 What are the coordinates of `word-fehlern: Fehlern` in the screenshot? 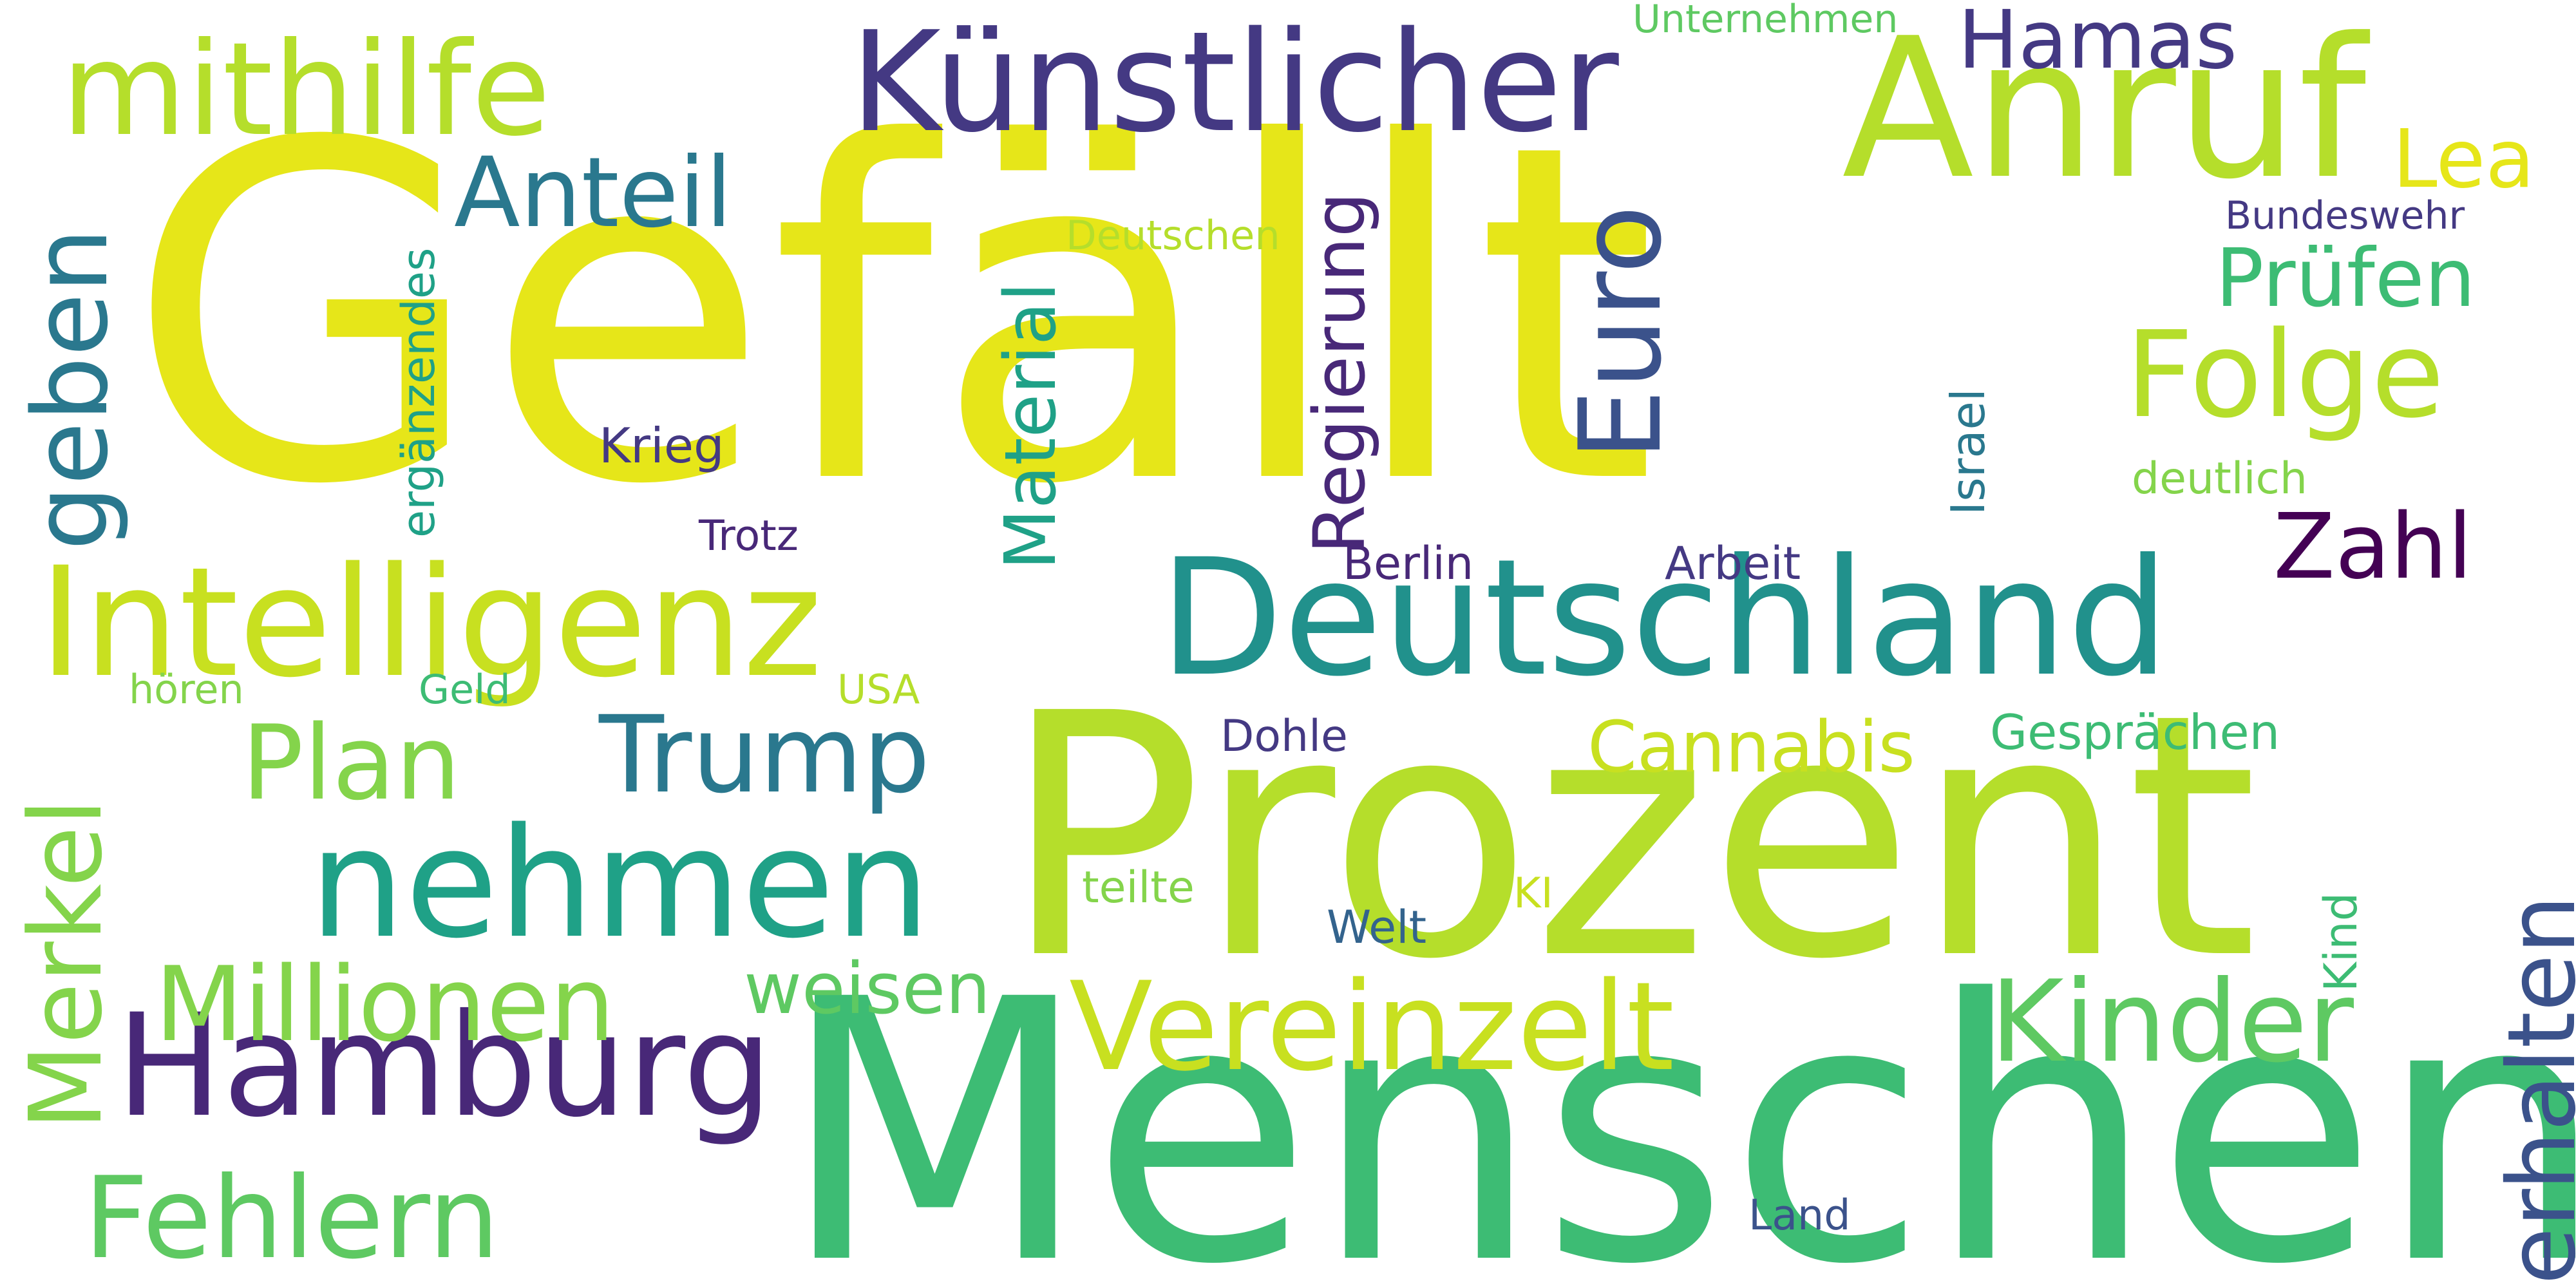 It's located at (292, 1219).